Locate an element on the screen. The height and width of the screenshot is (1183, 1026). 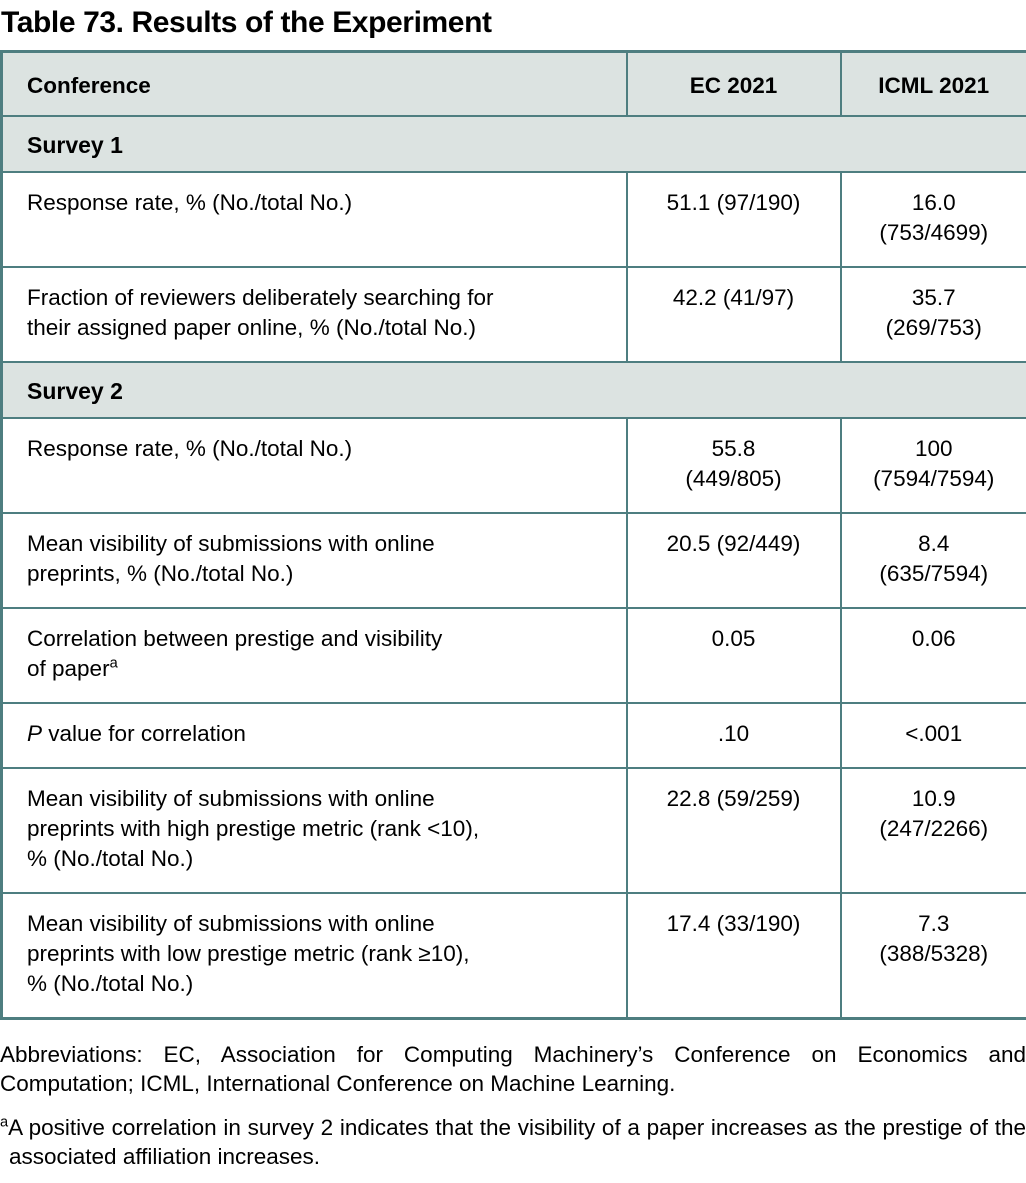
column-header-ec-2021: EC 2021 is located at coordinates (733, 83).